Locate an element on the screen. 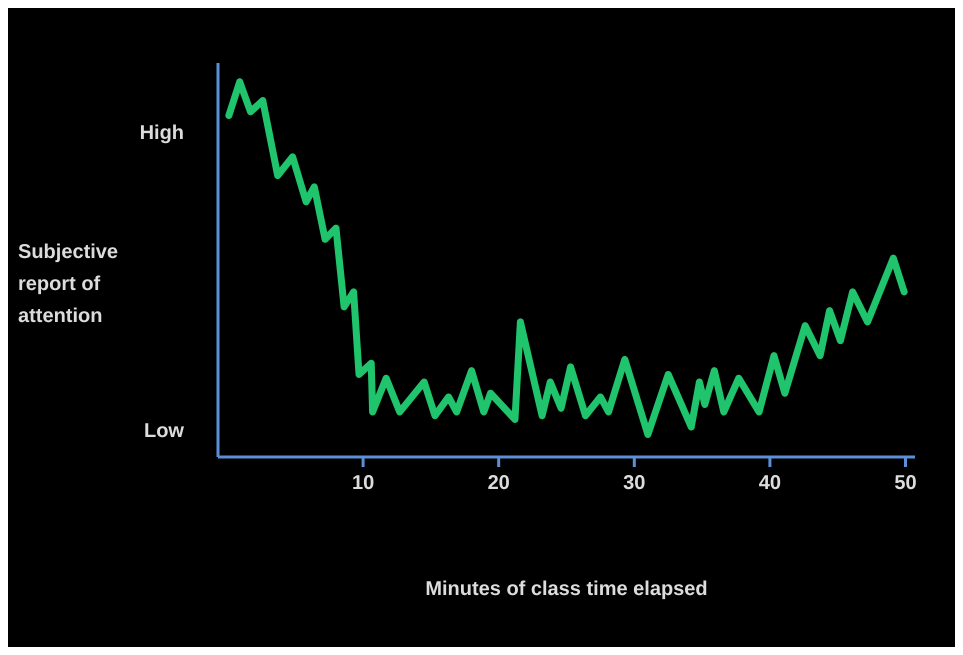  text: High is located at coordinates (162, 133).